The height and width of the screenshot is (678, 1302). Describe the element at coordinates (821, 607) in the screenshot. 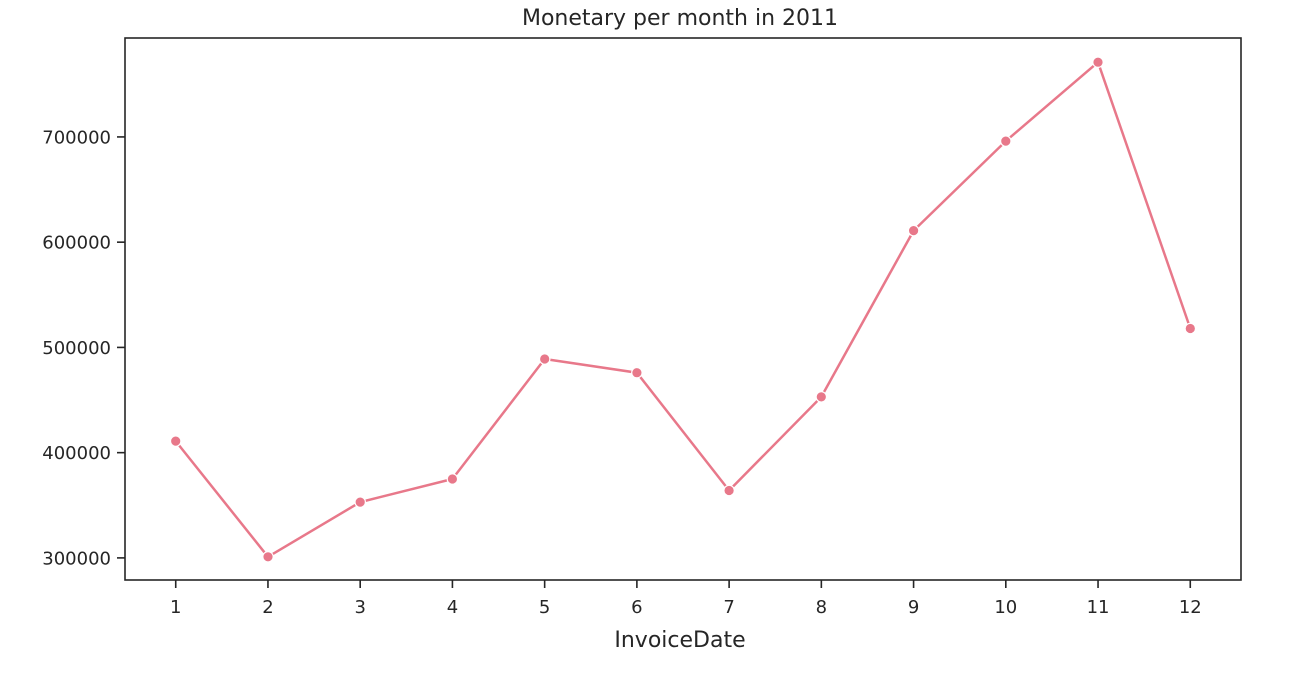

I see `x-tick-label: 8` at that location.